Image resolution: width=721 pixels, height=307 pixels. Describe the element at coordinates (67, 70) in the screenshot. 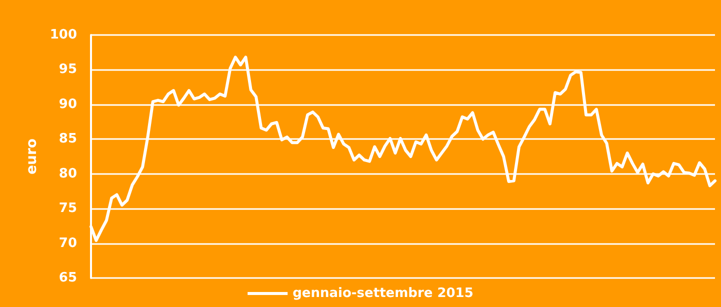

I see `y-tick-label: 95` at that location.